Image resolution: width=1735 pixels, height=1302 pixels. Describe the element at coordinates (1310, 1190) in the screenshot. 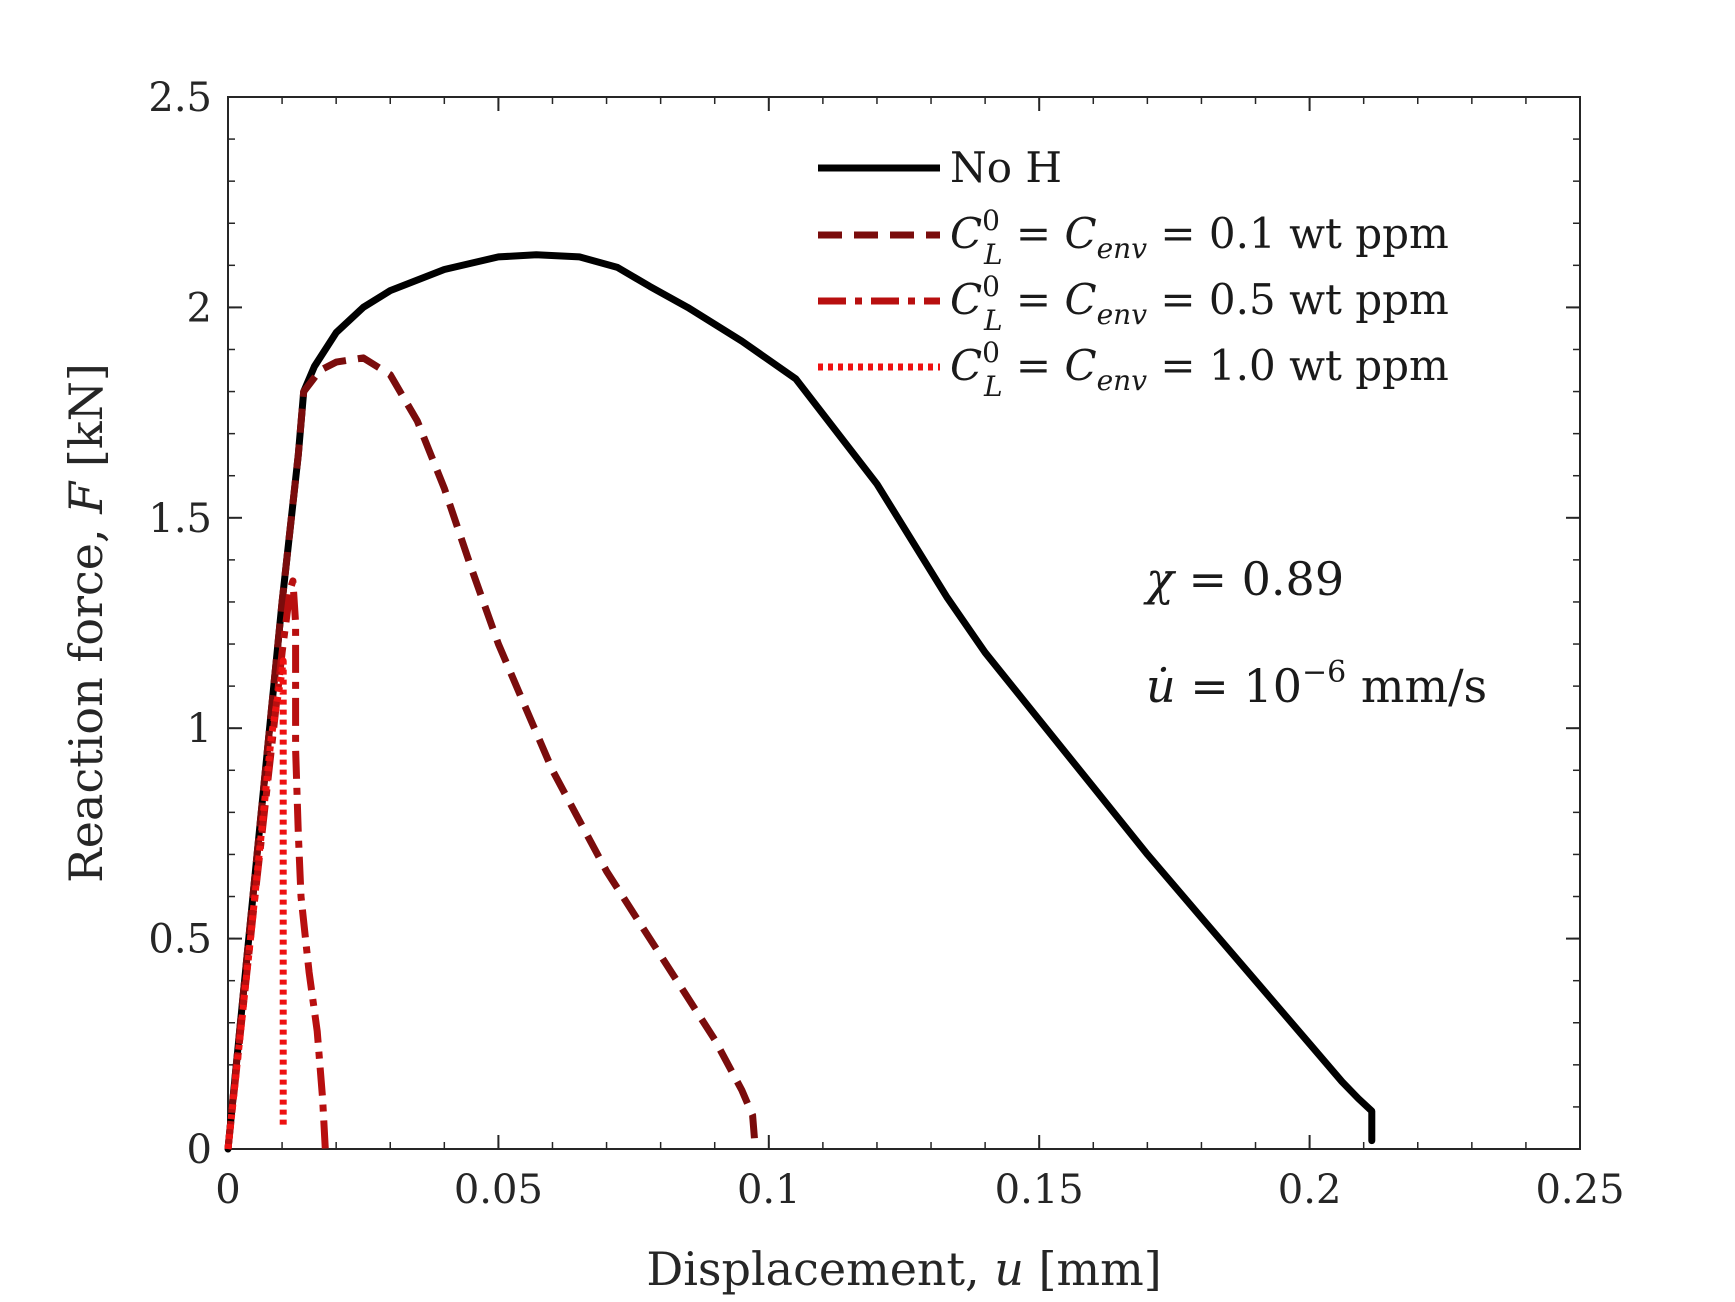

I see `x-tick-label: 0.2` at that location.